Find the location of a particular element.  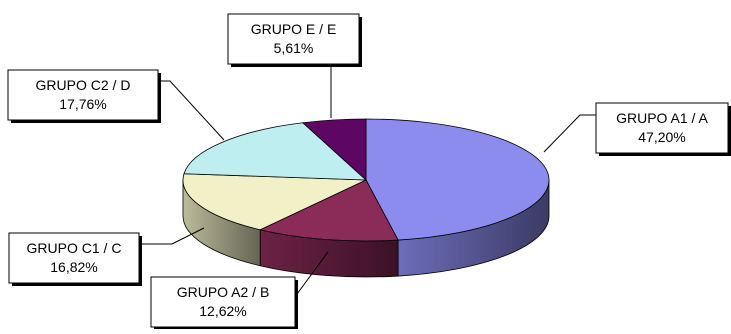

pie-slice-grupo-c1-c is located at coordinates (274, 202).